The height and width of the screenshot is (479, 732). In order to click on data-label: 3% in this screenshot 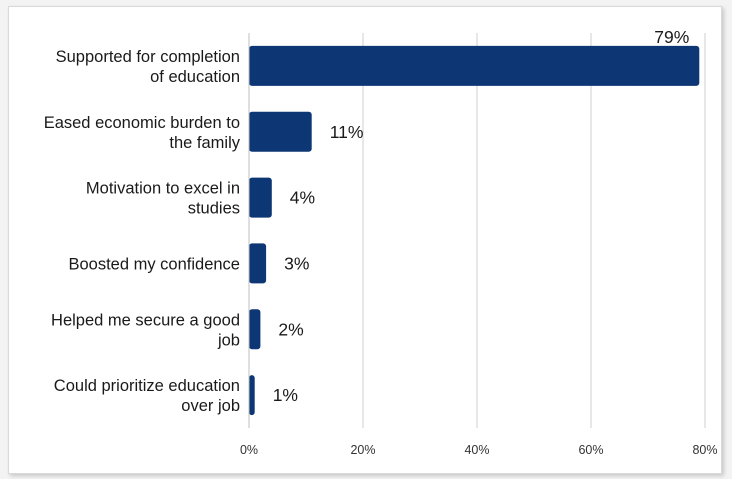, I will do `click(296, 263)`.